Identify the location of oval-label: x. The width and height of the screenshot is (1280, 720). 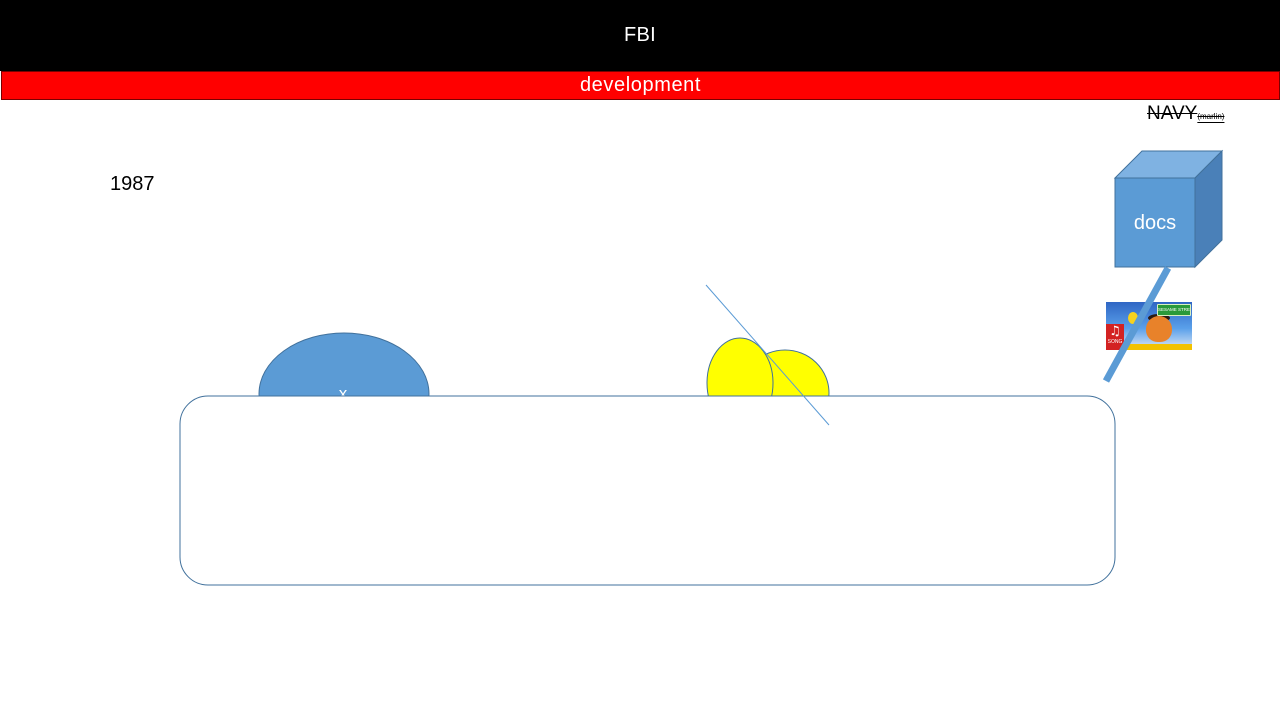
(343, 393).